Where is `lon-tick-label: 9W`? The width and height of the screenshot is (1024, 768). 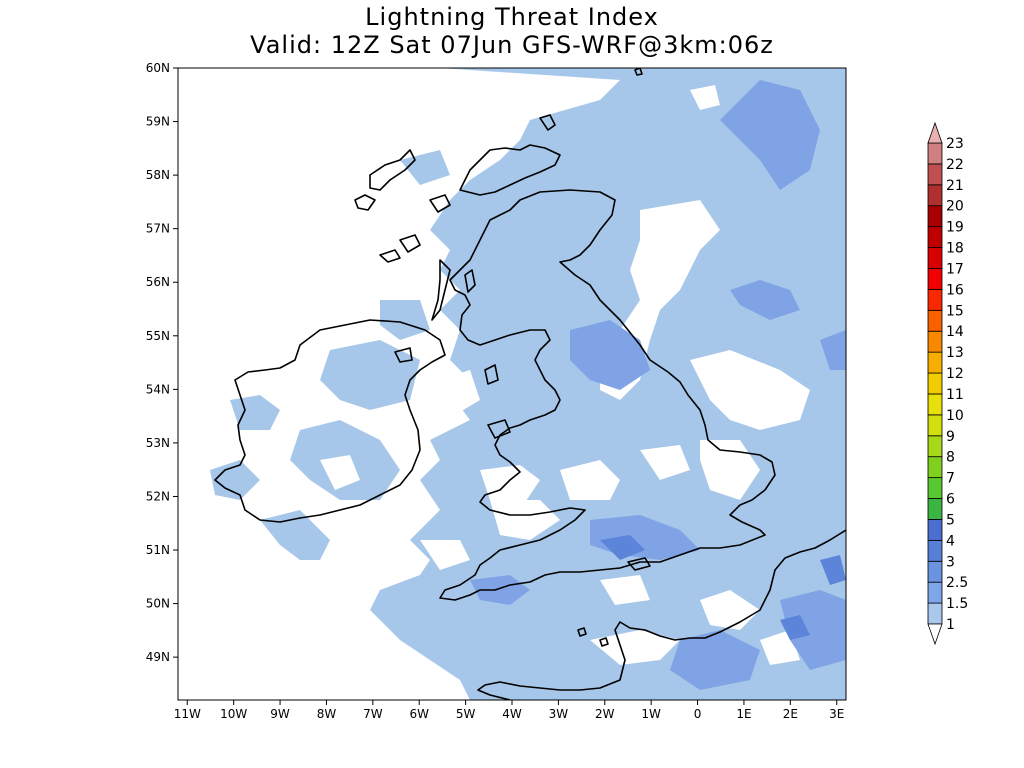 lon-tick-label: 9W is located at coordinates (280, 714).